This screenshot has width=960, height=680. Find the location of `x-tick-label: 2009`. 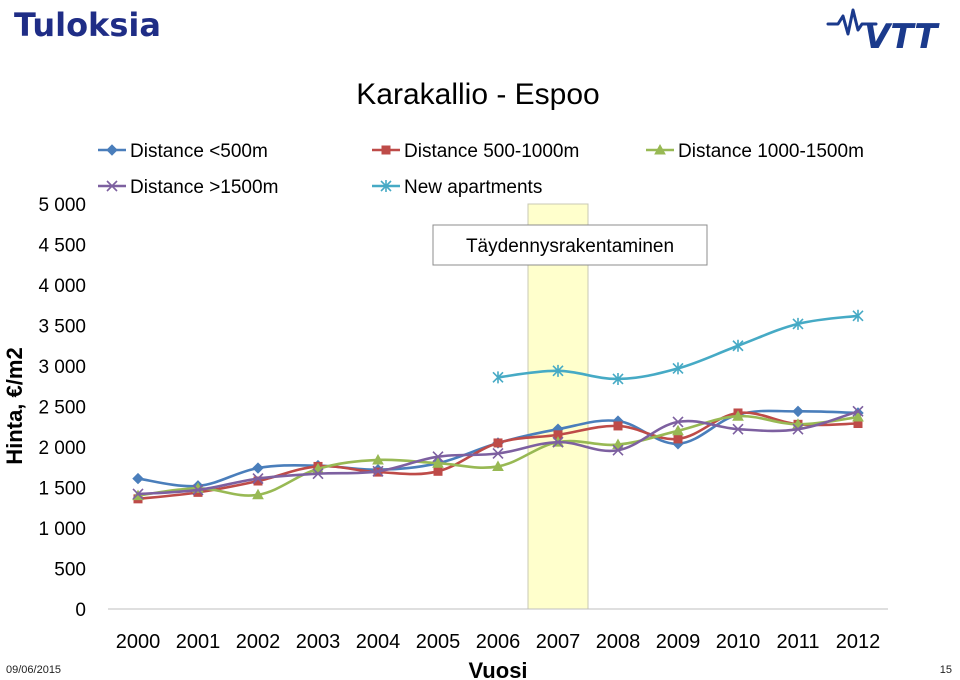

x-tick-label: 2009 is located at coordinates (678, 642).